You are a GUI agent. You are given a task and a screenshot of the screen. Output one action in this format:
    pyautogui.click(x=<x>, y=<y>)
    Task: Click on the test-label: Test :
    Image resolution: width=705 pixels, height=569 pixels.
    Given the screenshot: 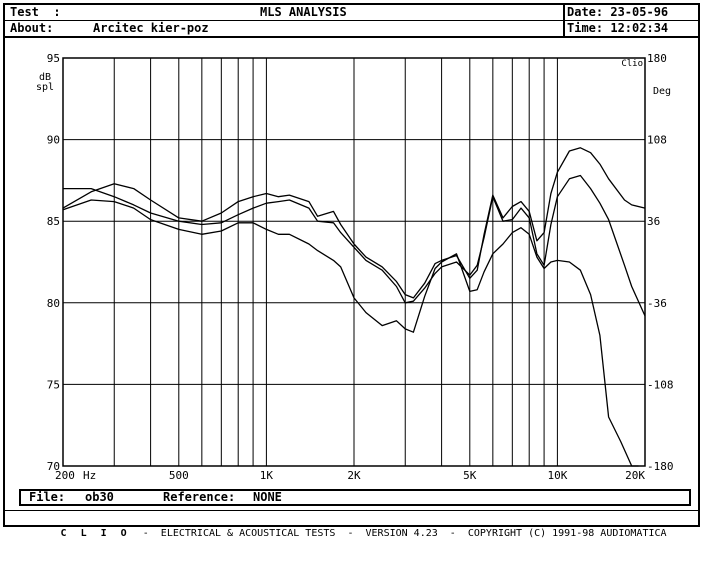 What is the action you would take?
    pyautogui.click(x=35, y=12)
    